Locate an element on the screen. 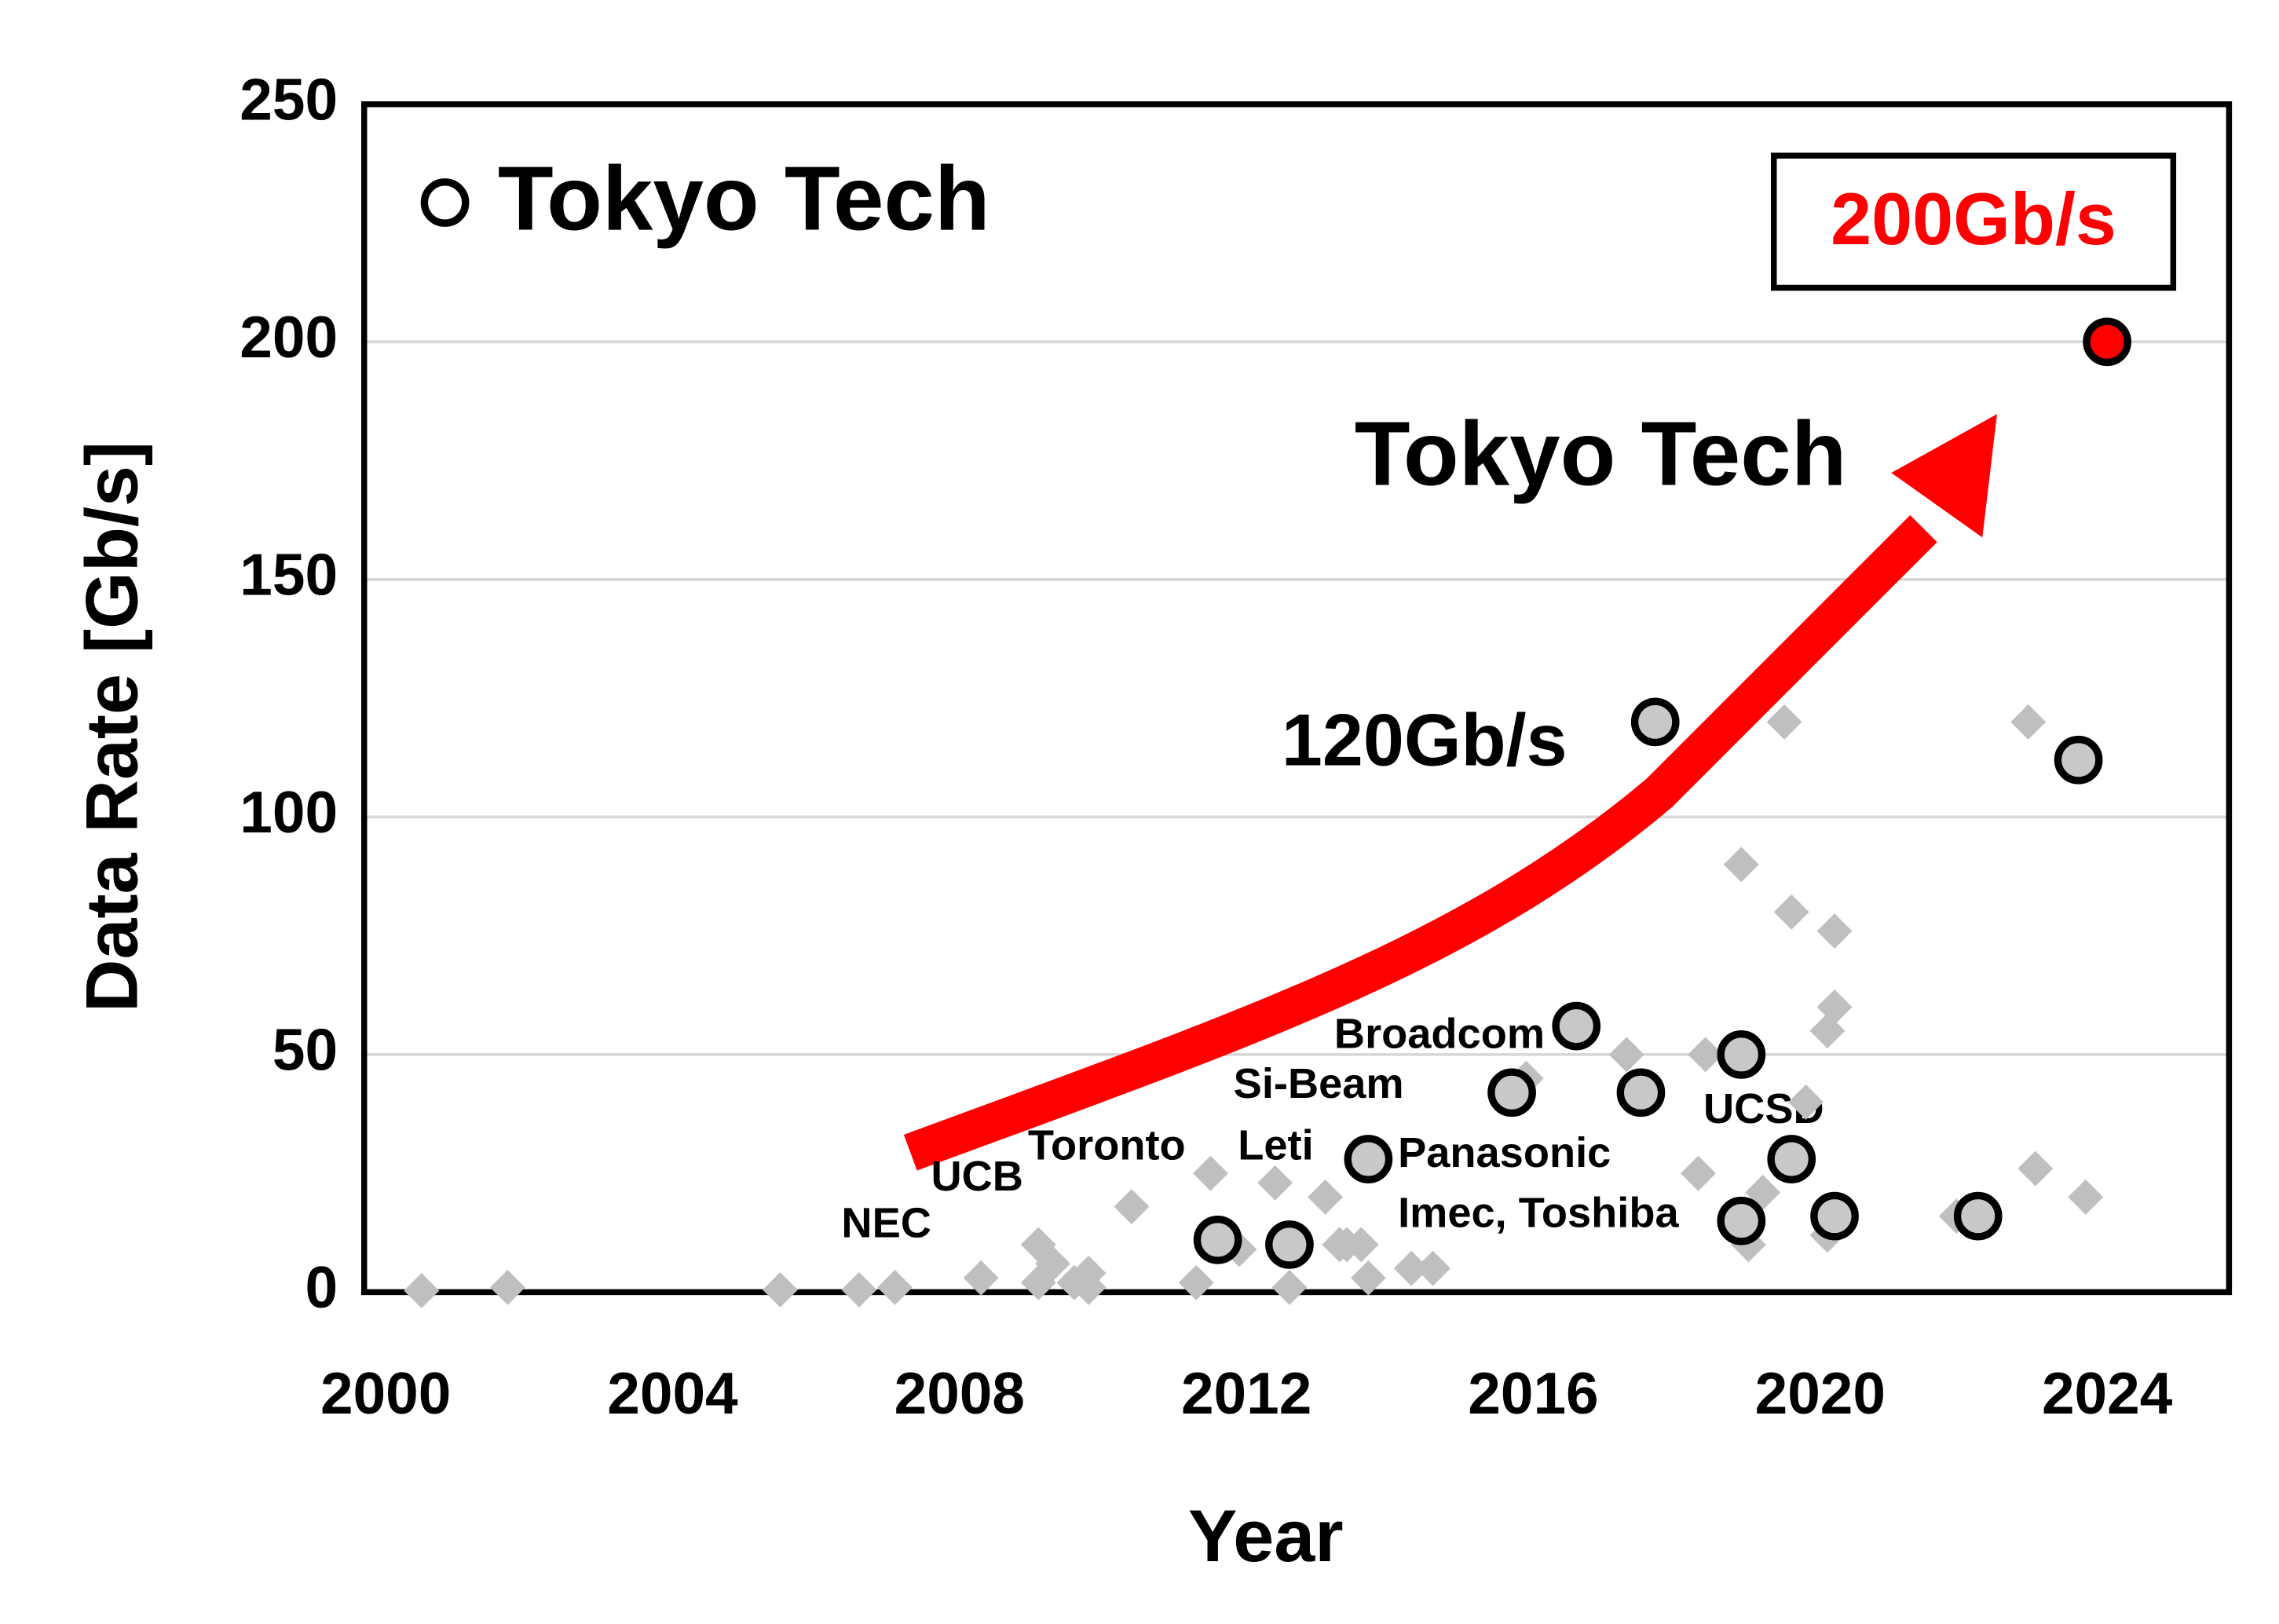 Image resolution: width=2279 pixels, height=1624 pixels. annotation: UCB is located at coordinates (976, 1176).